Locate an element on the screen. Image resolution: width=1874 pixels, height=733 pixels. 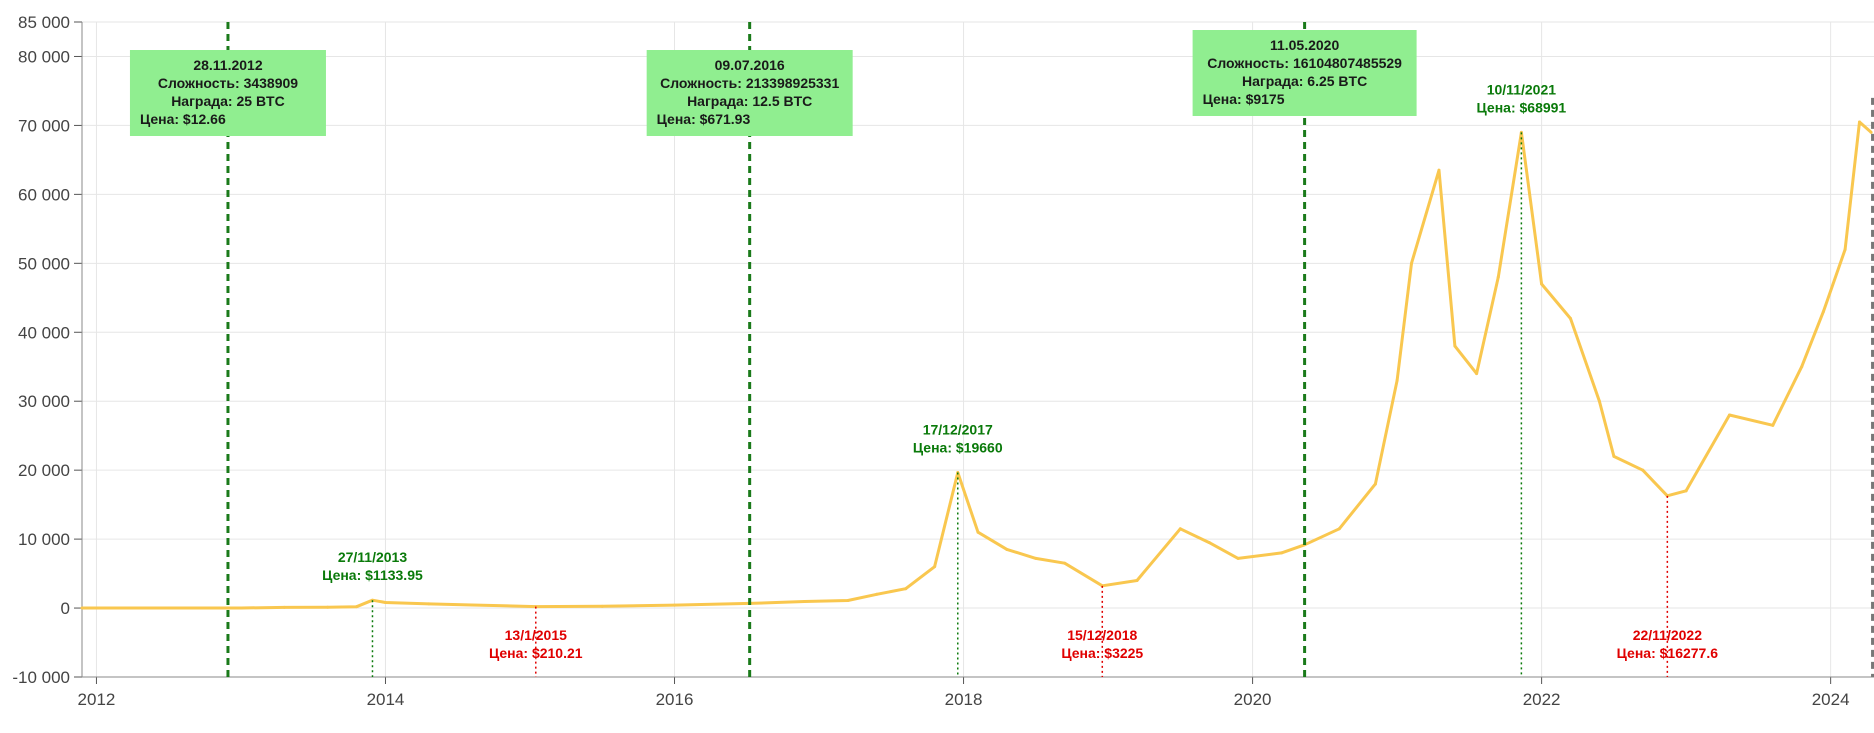
x-tick-label: 2018 is located at coordinates (964, 699).